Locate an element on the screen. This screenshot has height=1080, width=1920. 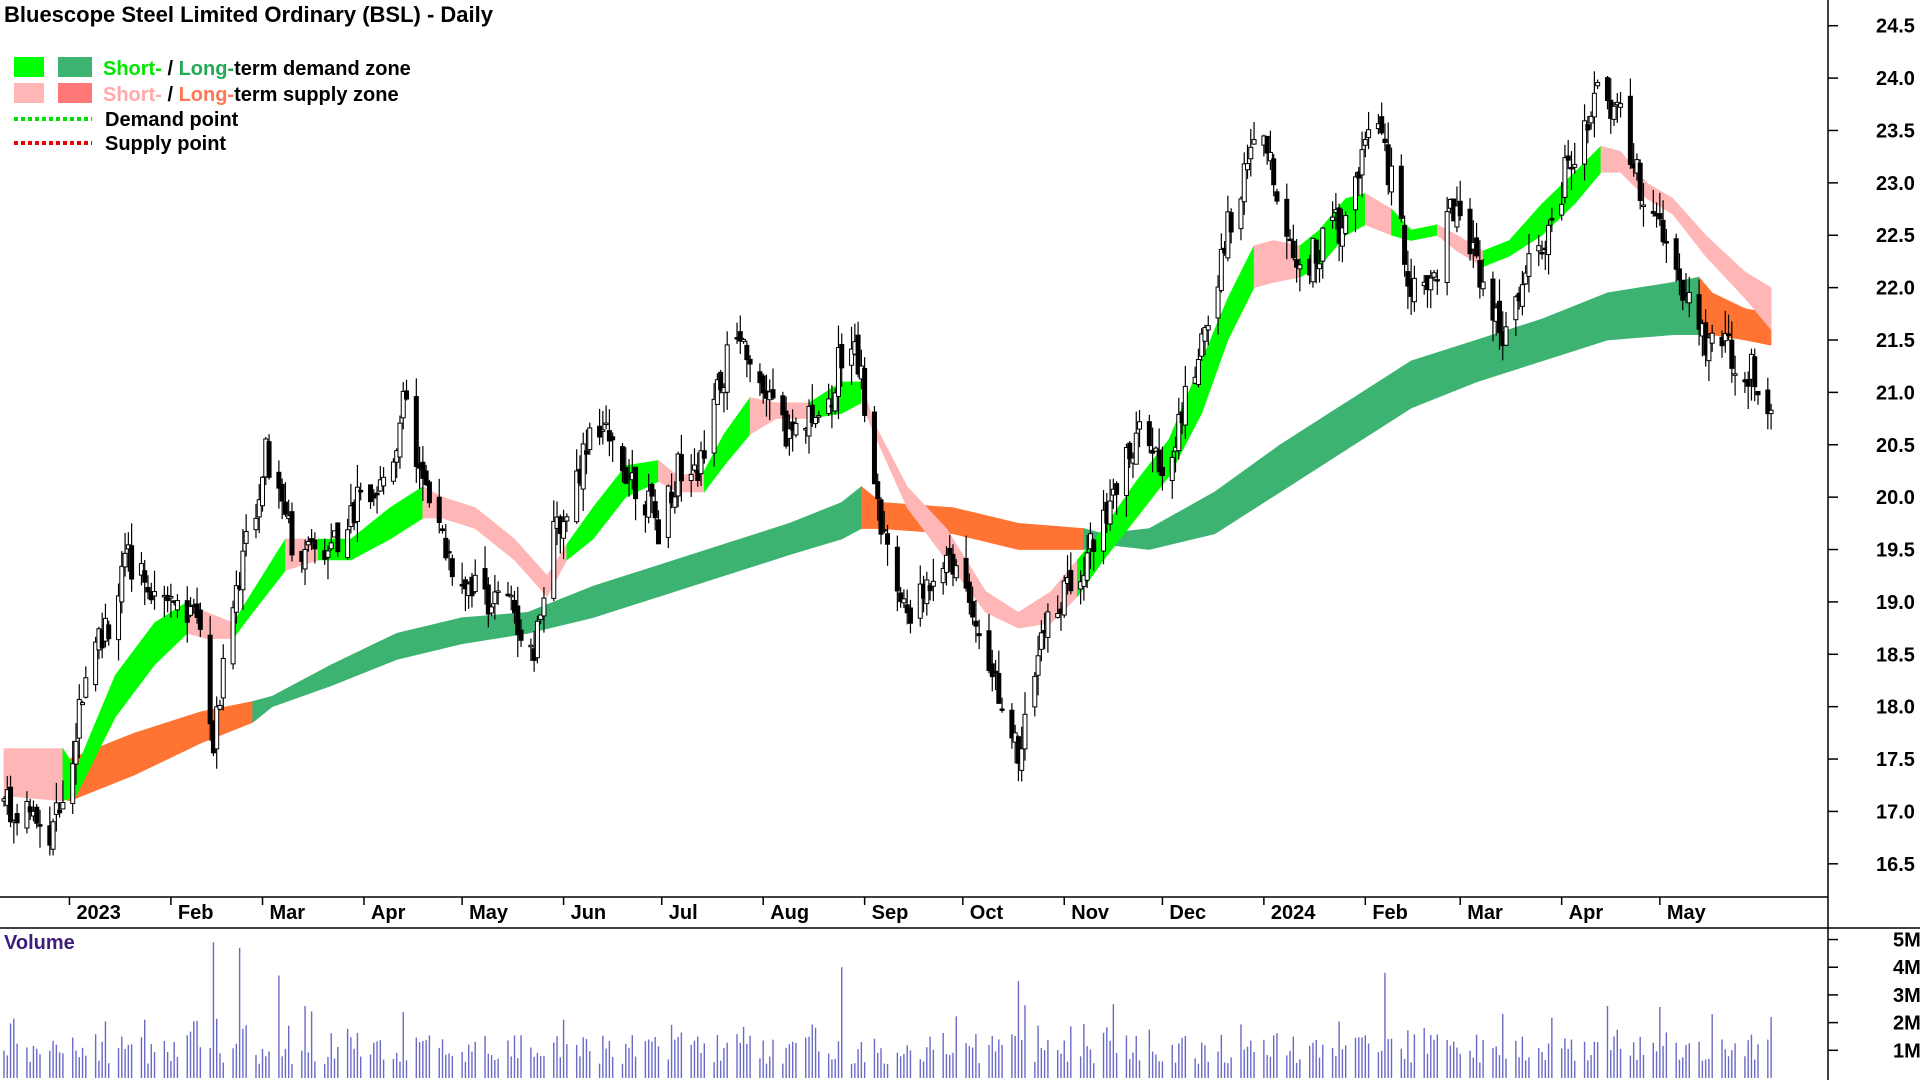
price-tick-label: 20.0 is located at coordinates (1895, 498).